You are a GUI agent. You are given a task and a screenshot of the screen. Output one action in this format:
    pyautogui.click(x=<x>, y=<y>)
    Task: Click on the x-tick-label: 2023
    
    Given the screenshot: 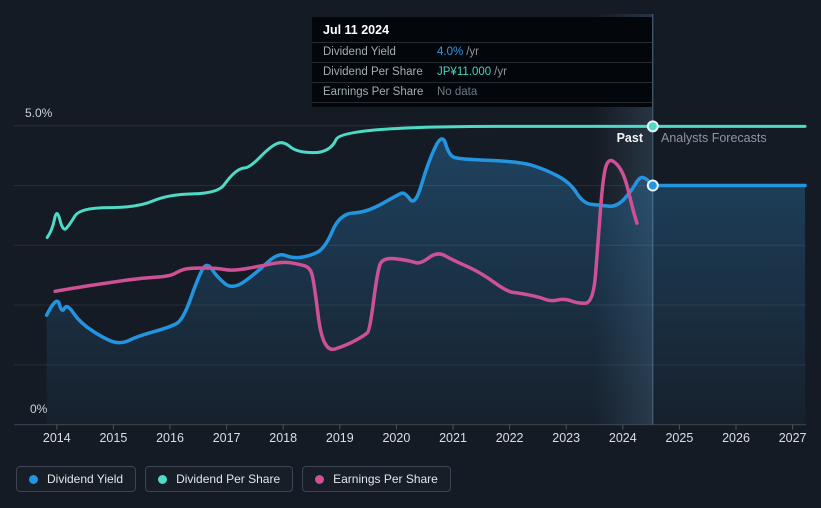 What is the action you would take?
    pyautogui.click(x=566, y=438)
    